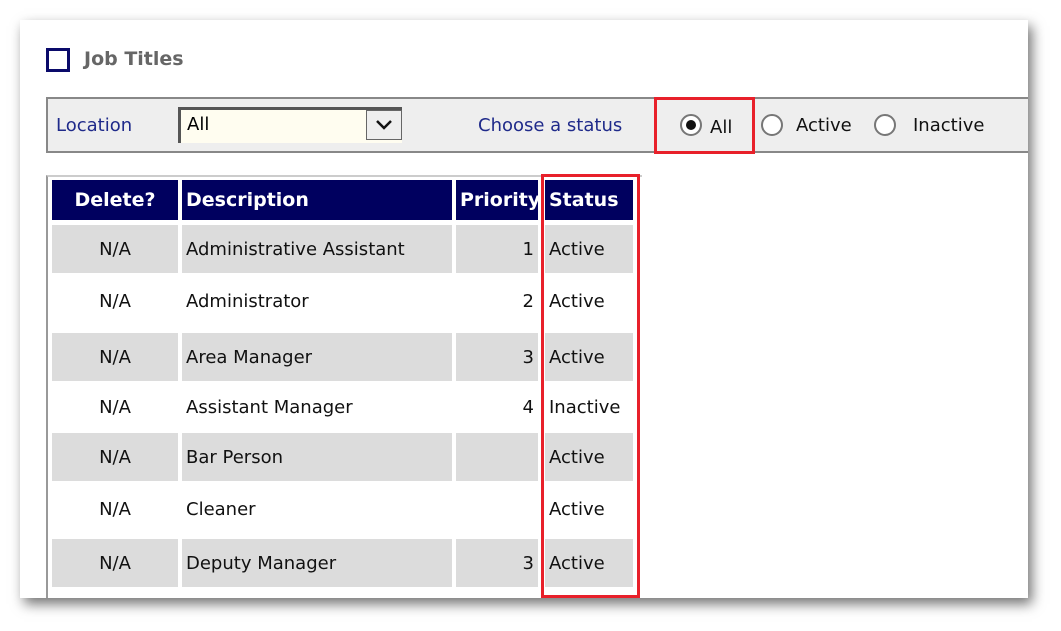 The height and width of the screenshot is (631, 1061). Describe the element at coordinates (704, 125) in the screenshot. I see `highlight-status-all` at that location.